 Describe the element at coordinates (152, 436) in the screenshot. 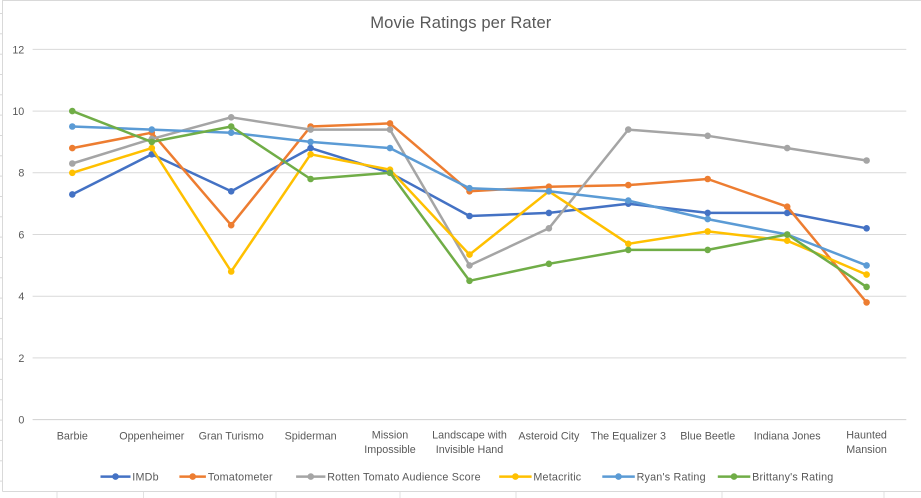

I see `svg-text: Oppenheimer` at that location.